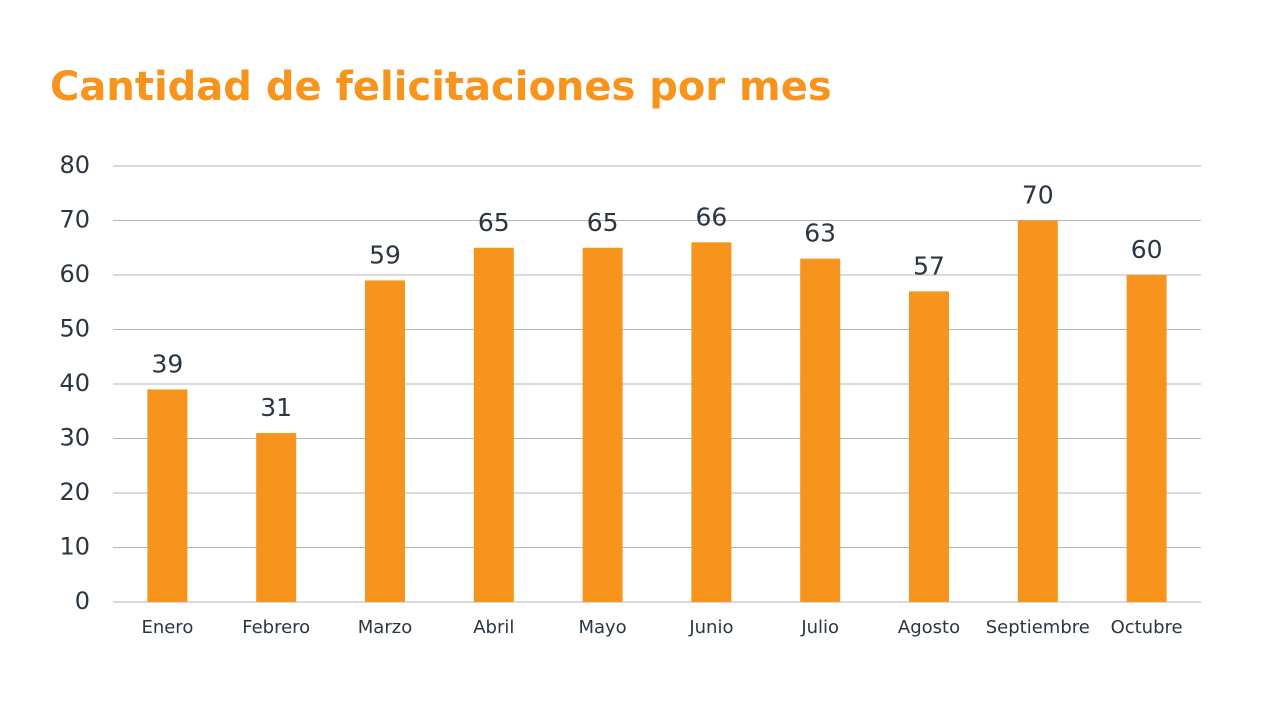 This screenshot has height=706, width=1271. Describe the element at coordinates (602, 627) in the screenshot. I see `x-tick-label: Mayo` at that location.